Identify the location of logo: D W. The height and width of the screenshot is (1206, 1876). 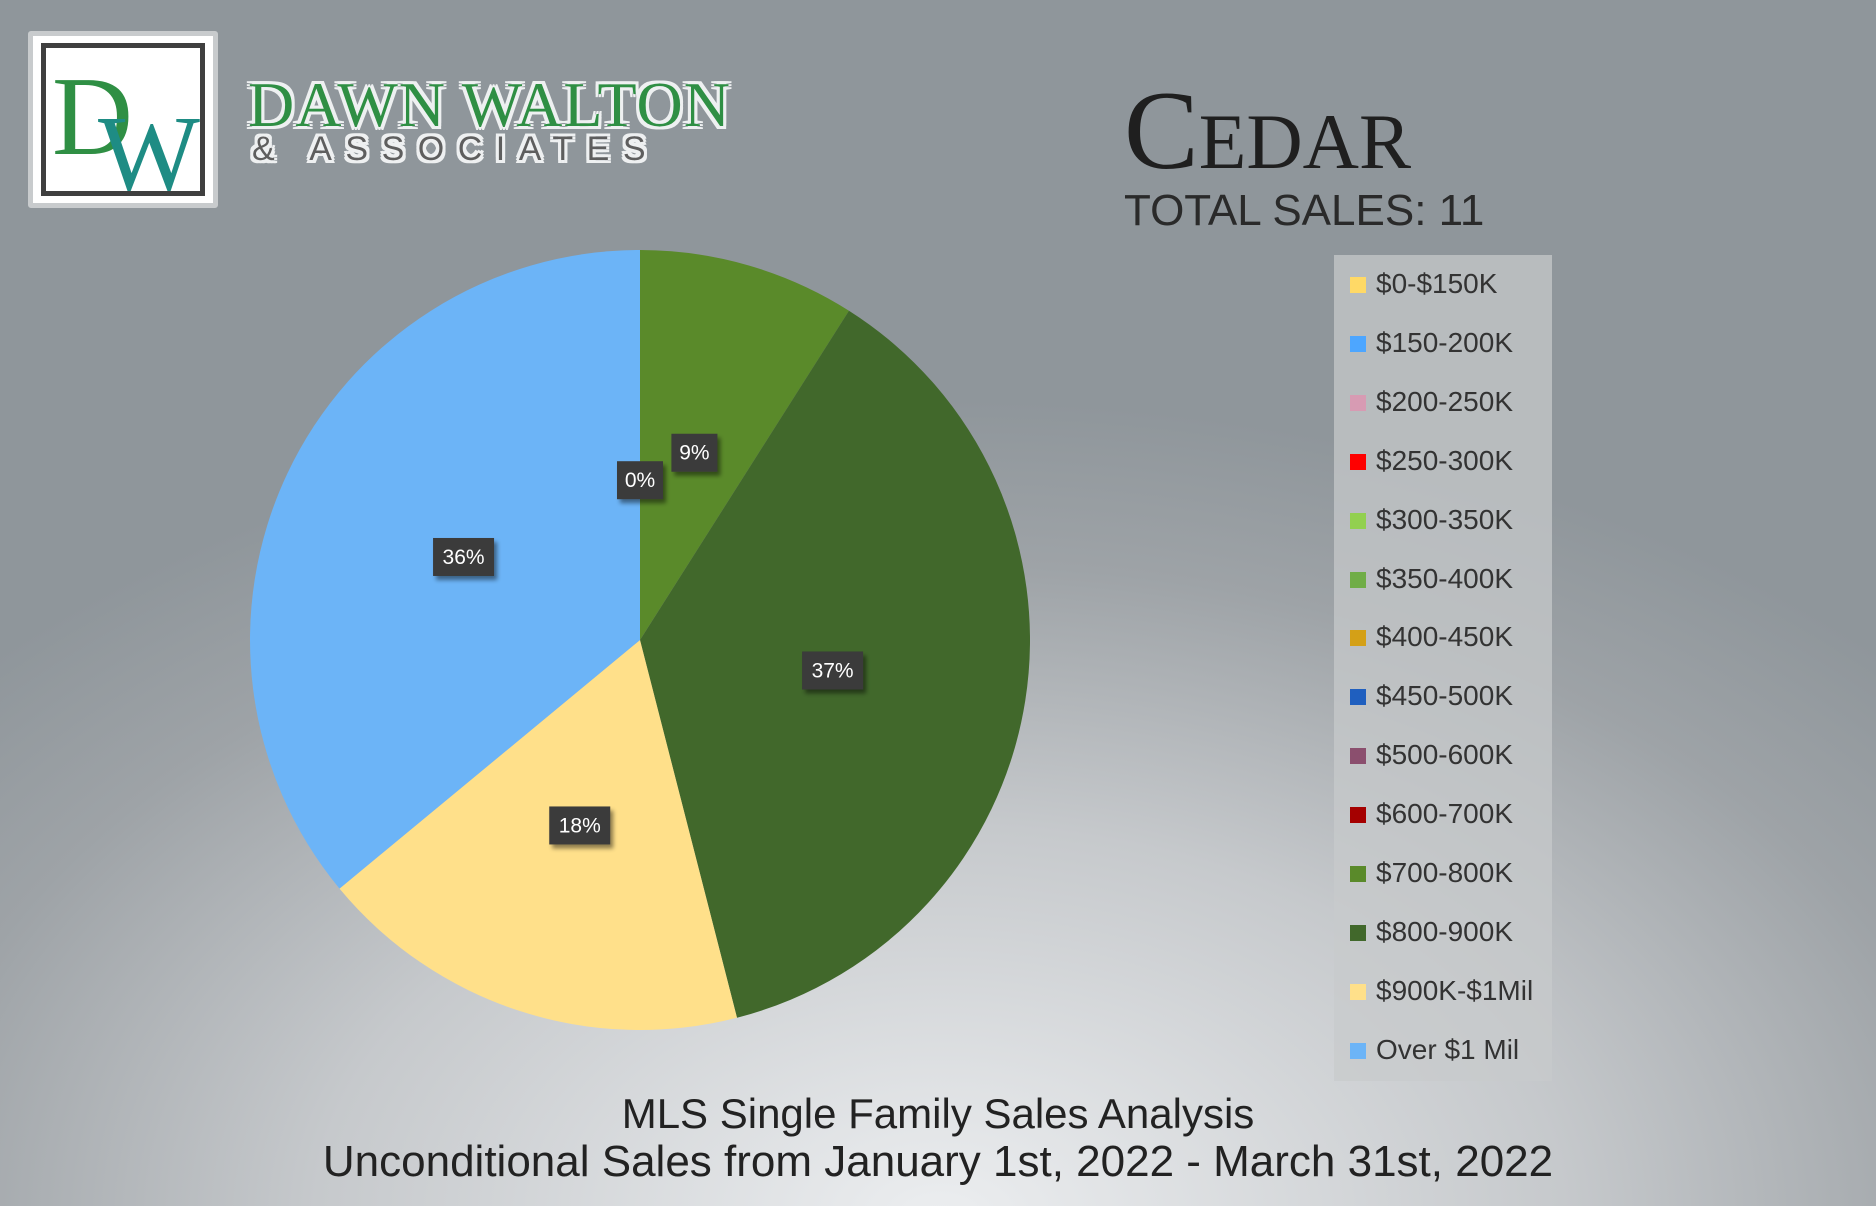
(123, 119).